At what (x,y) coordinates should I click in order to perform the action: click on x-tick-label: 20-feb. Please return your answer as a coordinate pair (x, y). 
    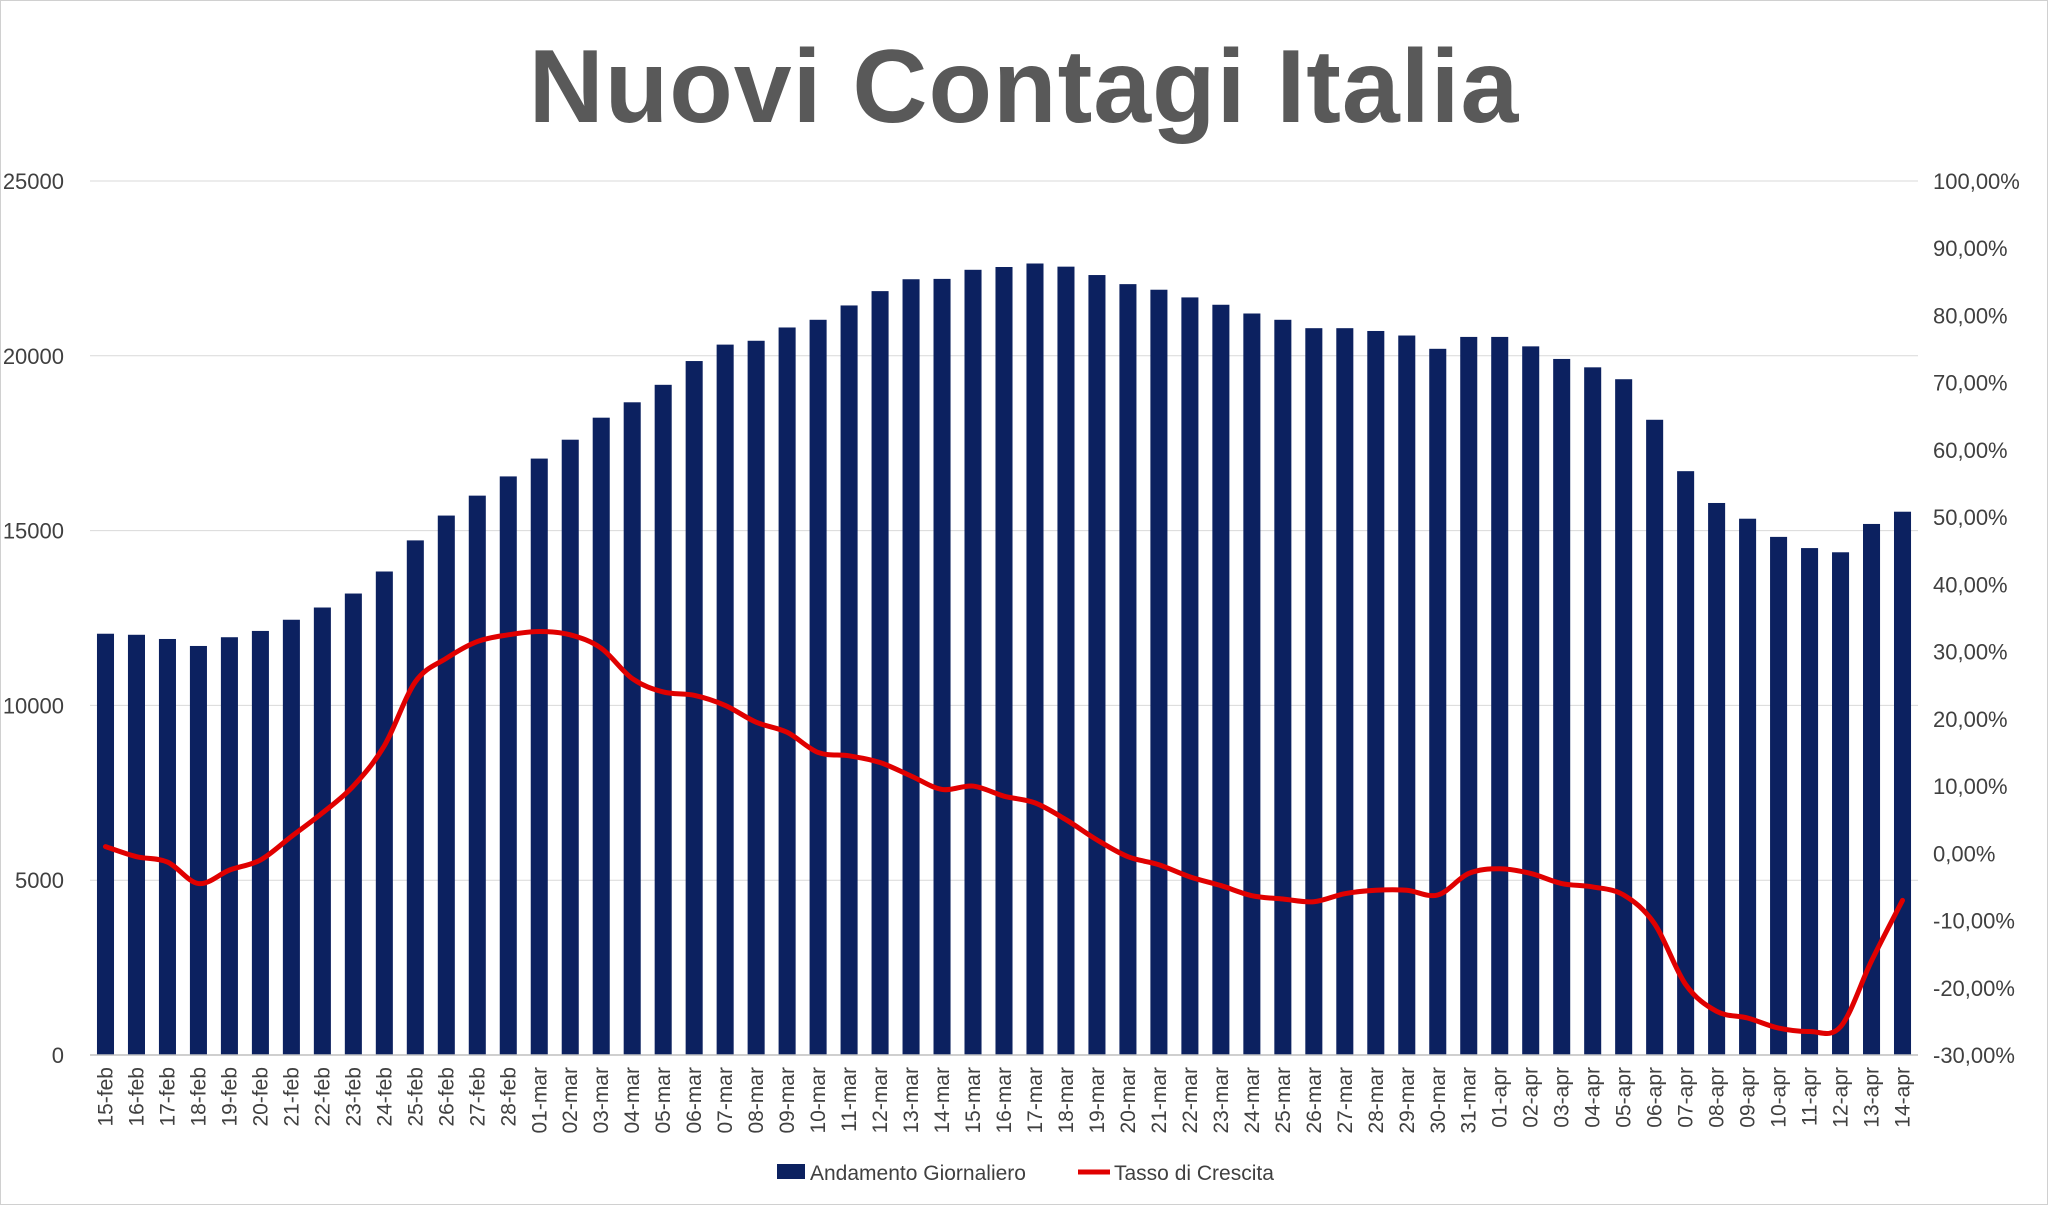
    Looking at the image, I should click on (260, 1097).